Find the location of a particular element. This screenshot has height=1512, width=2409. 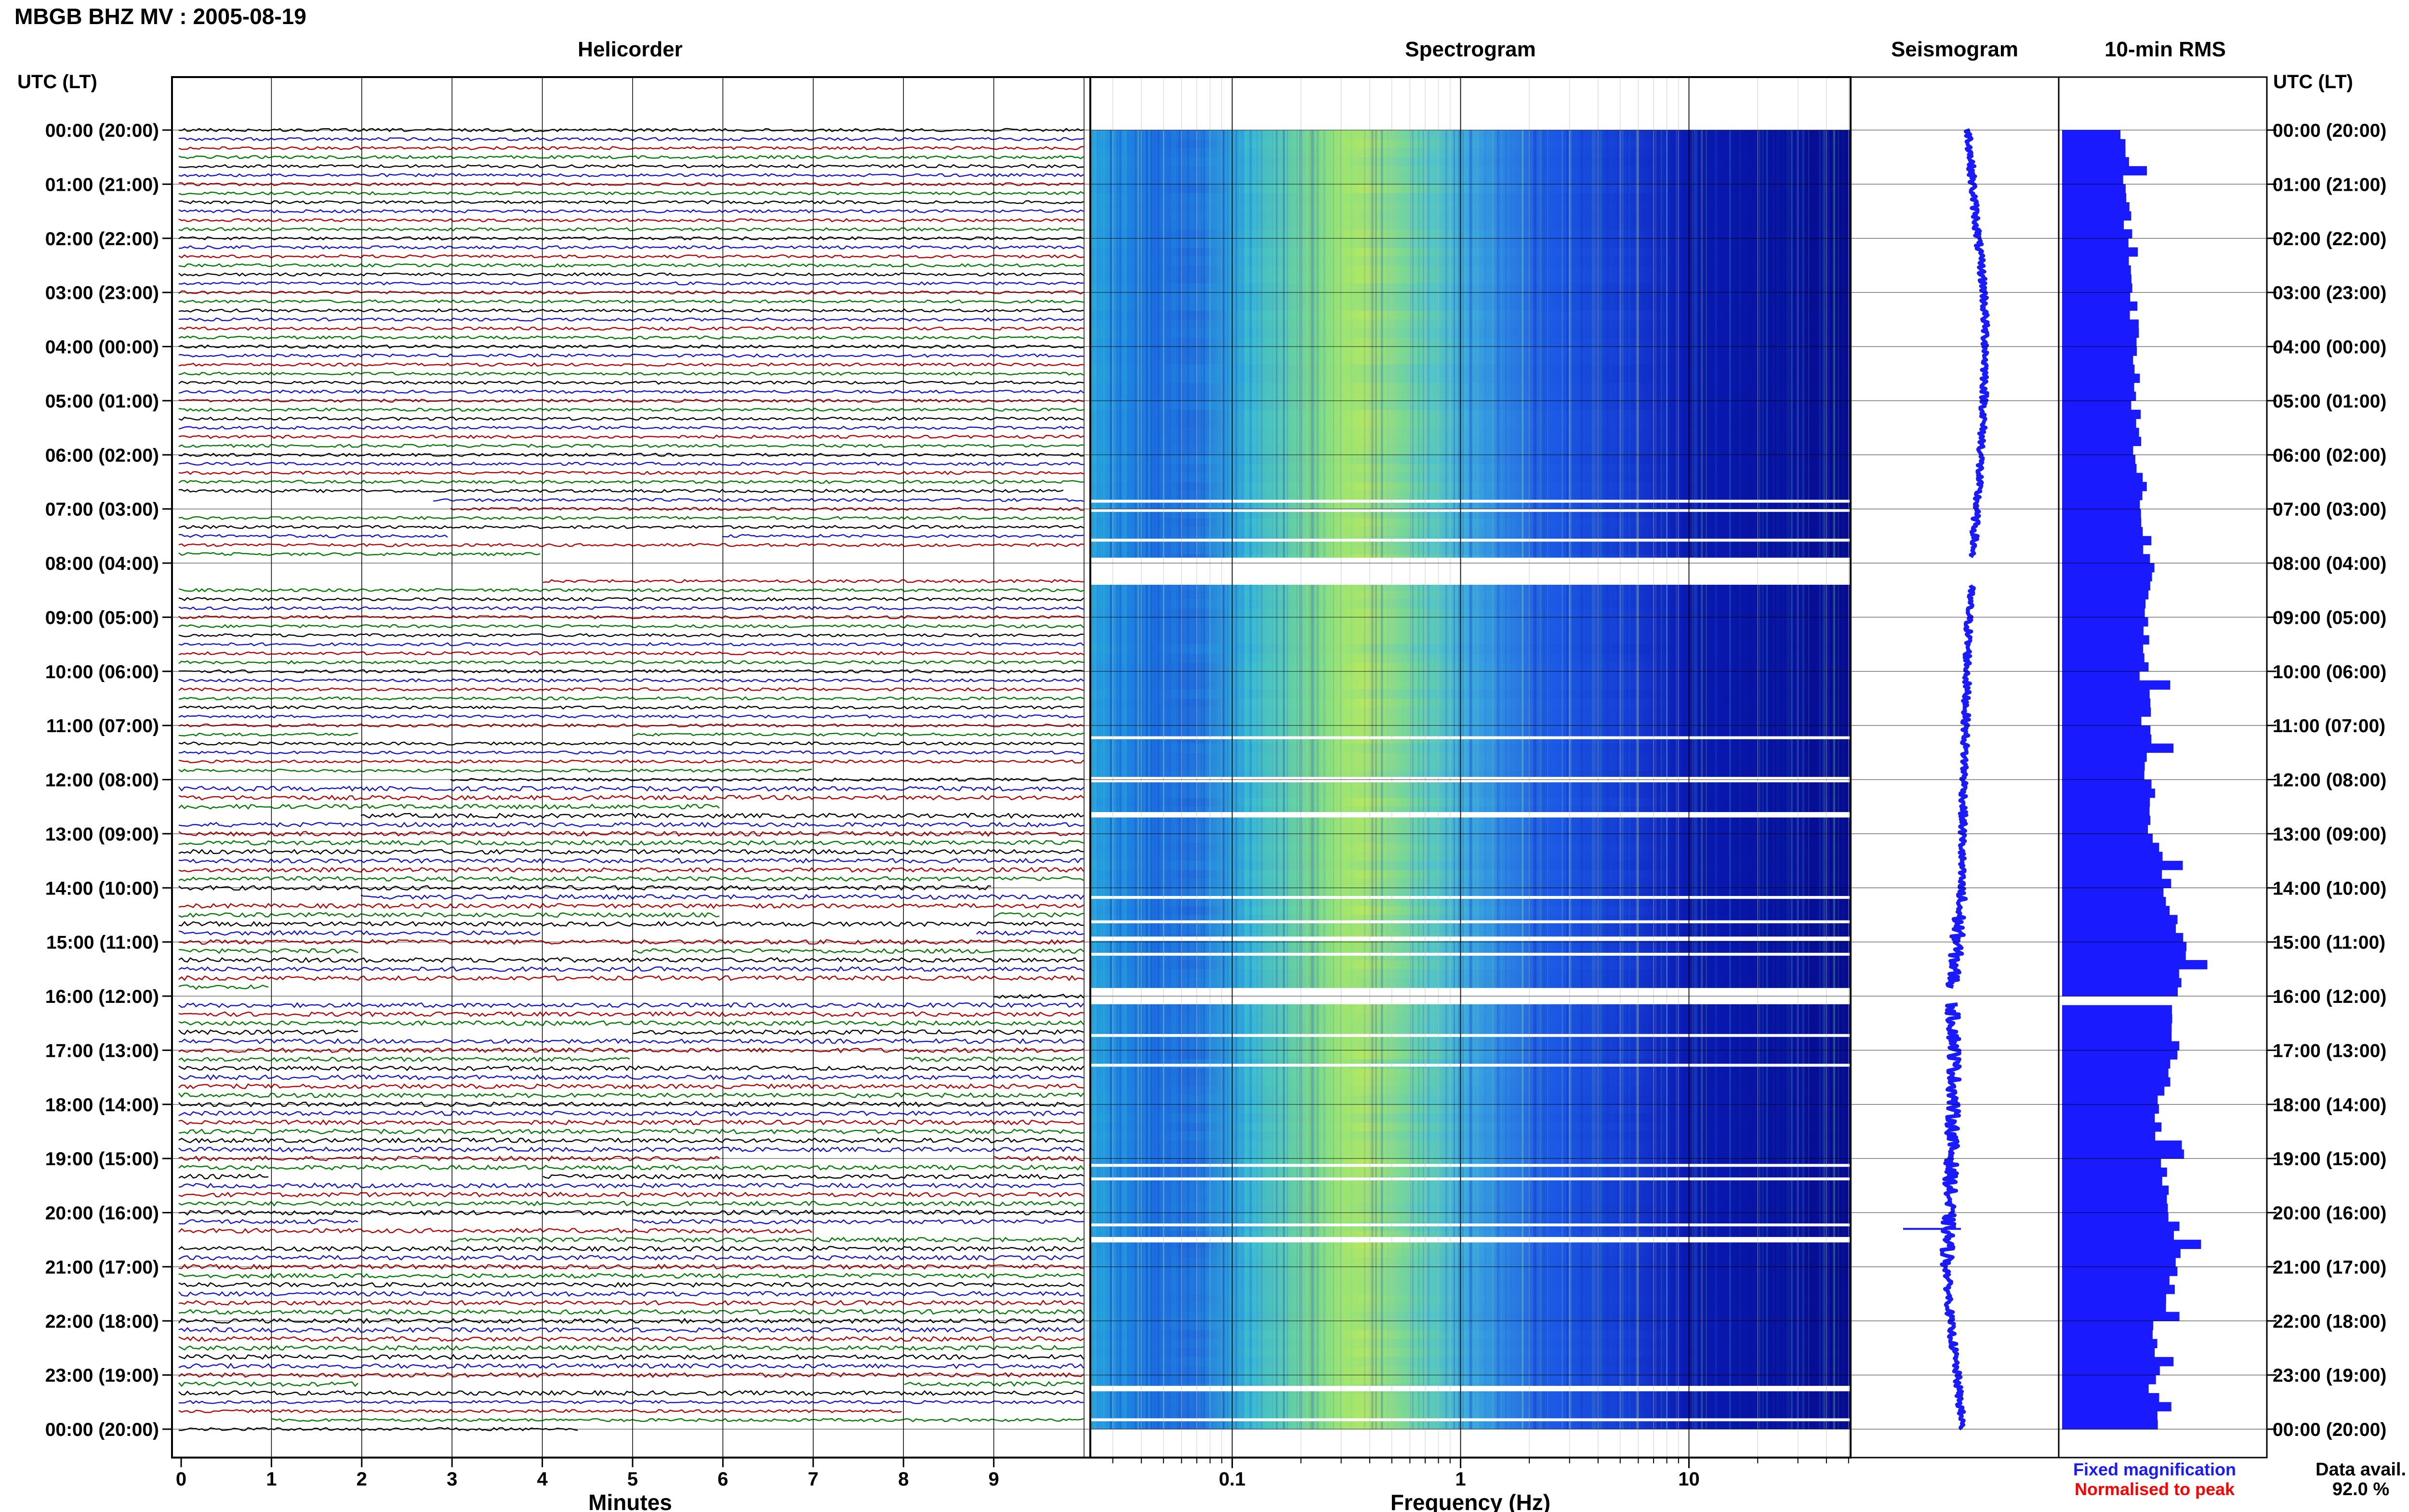

hour-label-right: 21:00 (17:00) is located at coordinates (2329, 1267).